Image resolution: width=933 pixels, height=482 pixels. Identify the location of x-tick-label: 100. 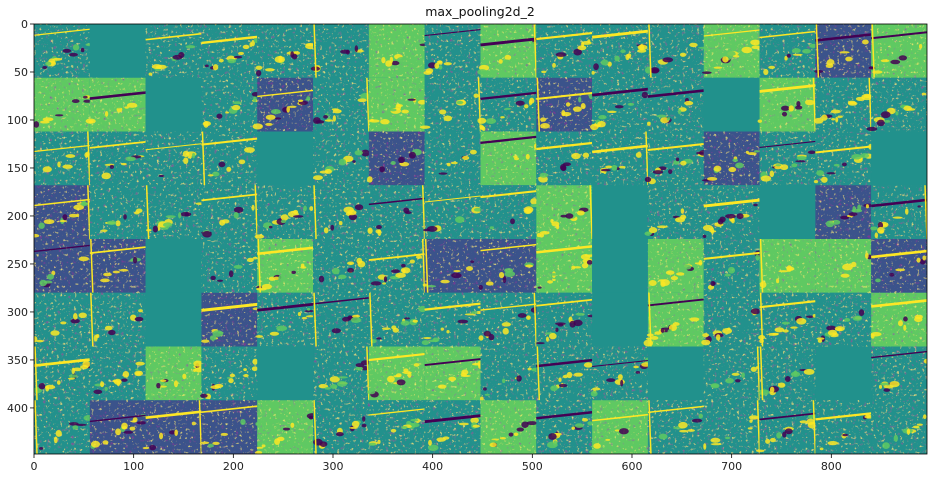
(133, 466).